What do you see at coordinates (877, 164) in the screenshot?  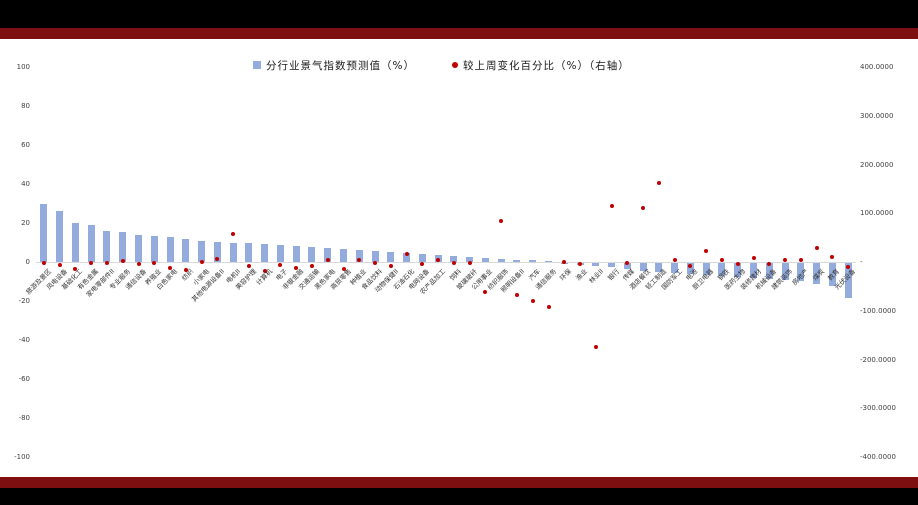 I see `right-axis-tick: 200.0000` at bounding box center [877, 164].